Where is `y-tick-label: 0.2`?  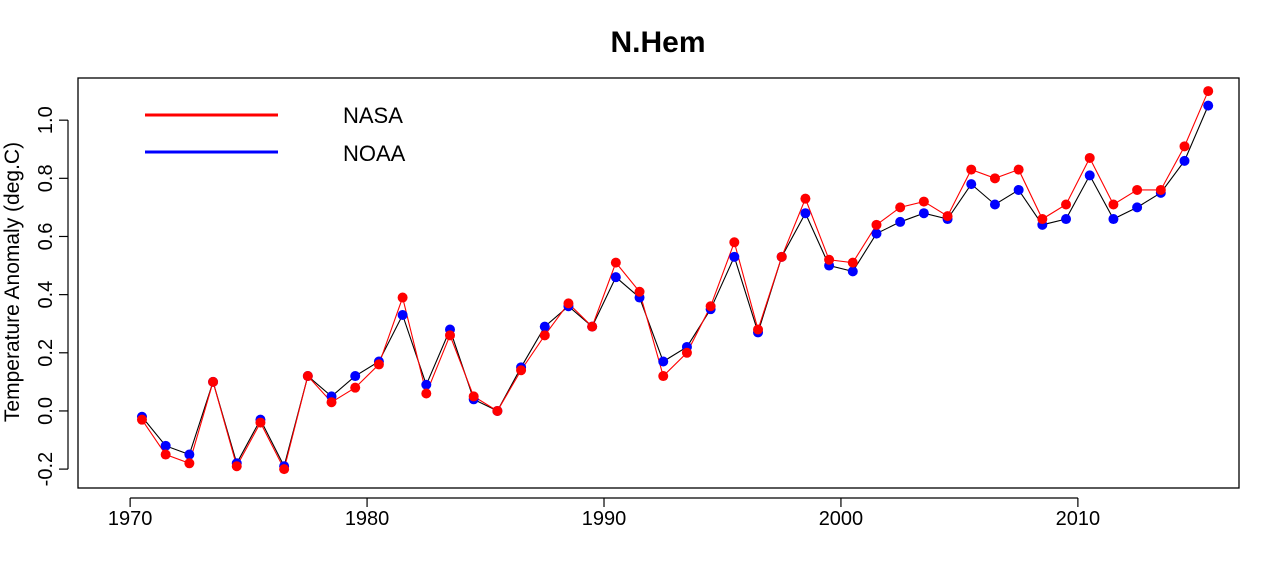 y-tick-label: 0.2 is located at coordinates (46, 353).